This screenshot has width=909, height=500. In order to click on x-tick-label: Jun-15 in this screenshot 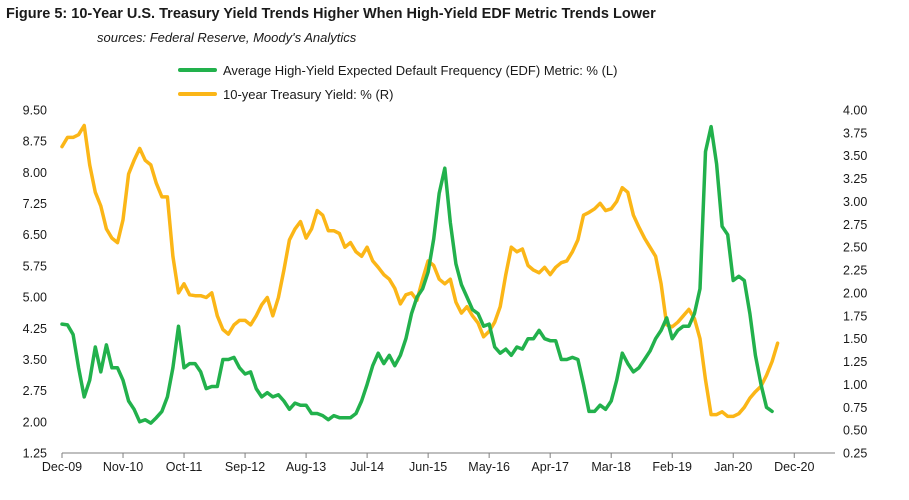, I will do `click(428, 467)`.